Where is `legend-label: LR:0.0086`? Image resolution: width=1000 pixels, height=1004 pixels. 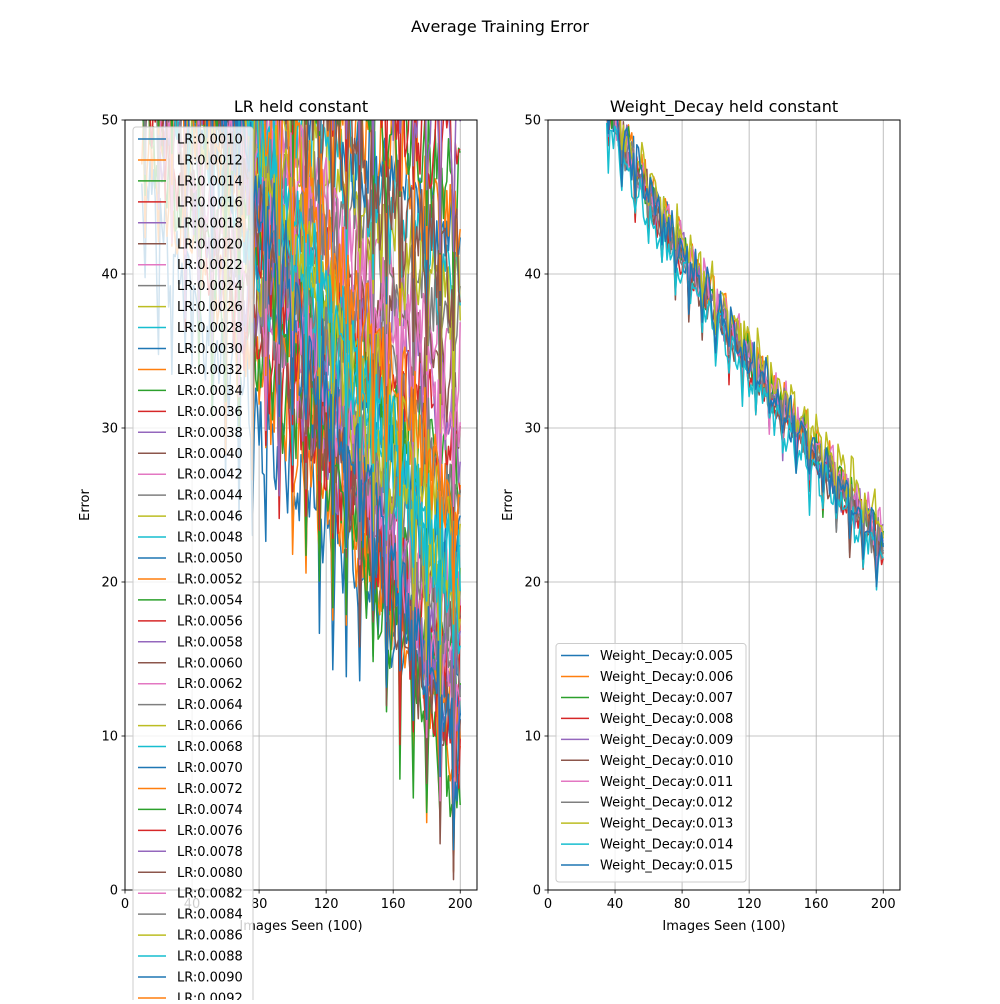 legend-label: LR:0.0086 is located at coordinates (210, 936).